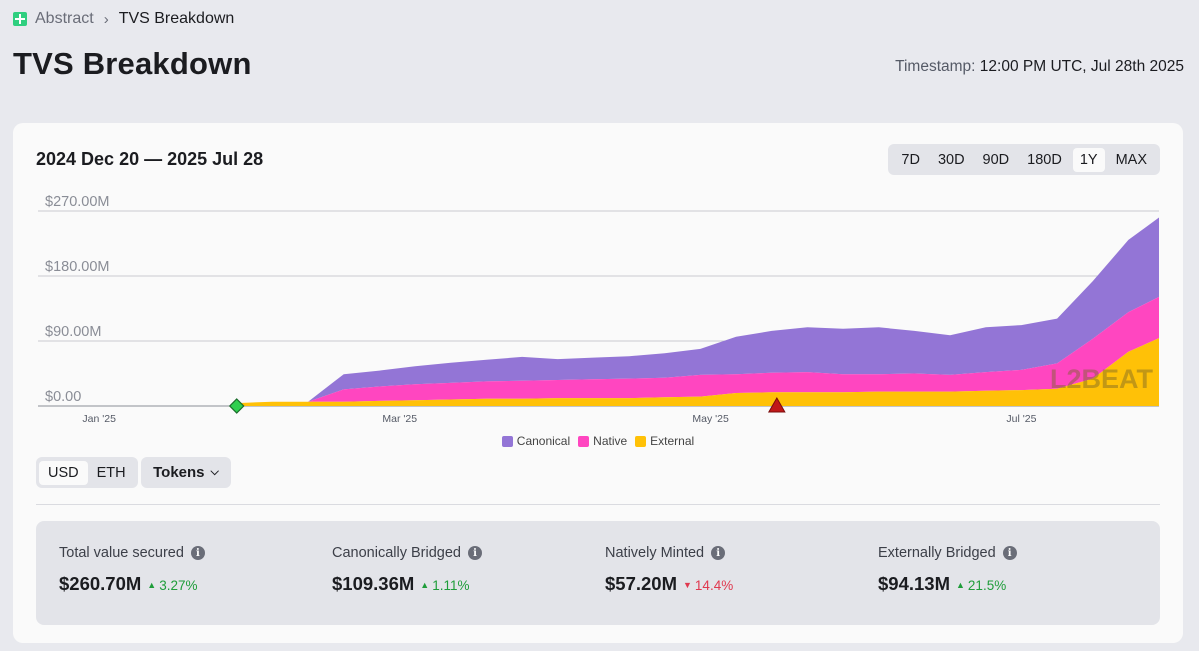  What do you see at coordinates (132, 63) in the screenshot?
I see `page-title: TVS Breakdown` at bounding box center [132, 63].